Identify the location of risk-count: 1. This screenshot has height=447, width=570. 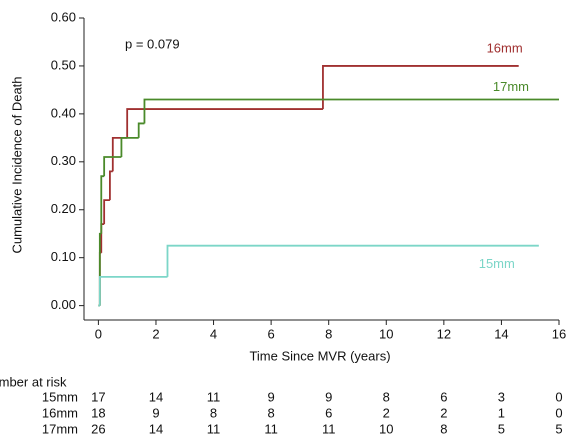
(501, 412).